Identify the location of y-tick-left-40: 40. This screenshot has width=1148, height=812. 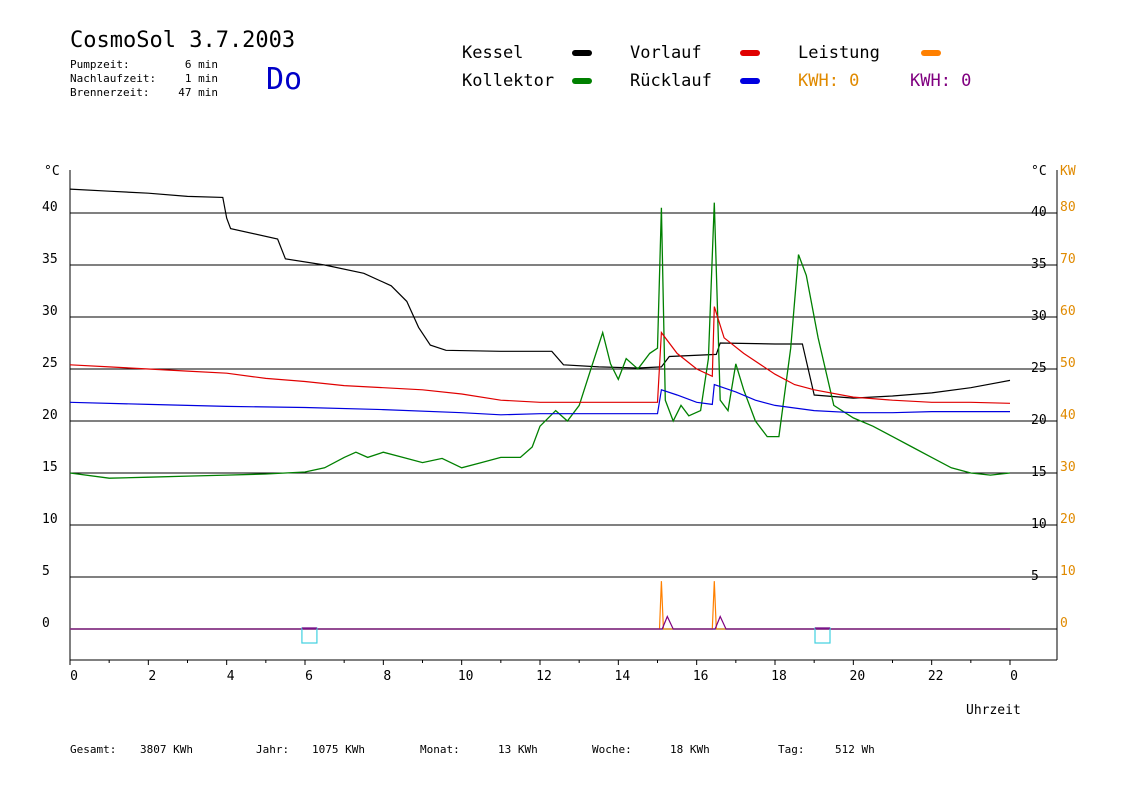
(50, 207).